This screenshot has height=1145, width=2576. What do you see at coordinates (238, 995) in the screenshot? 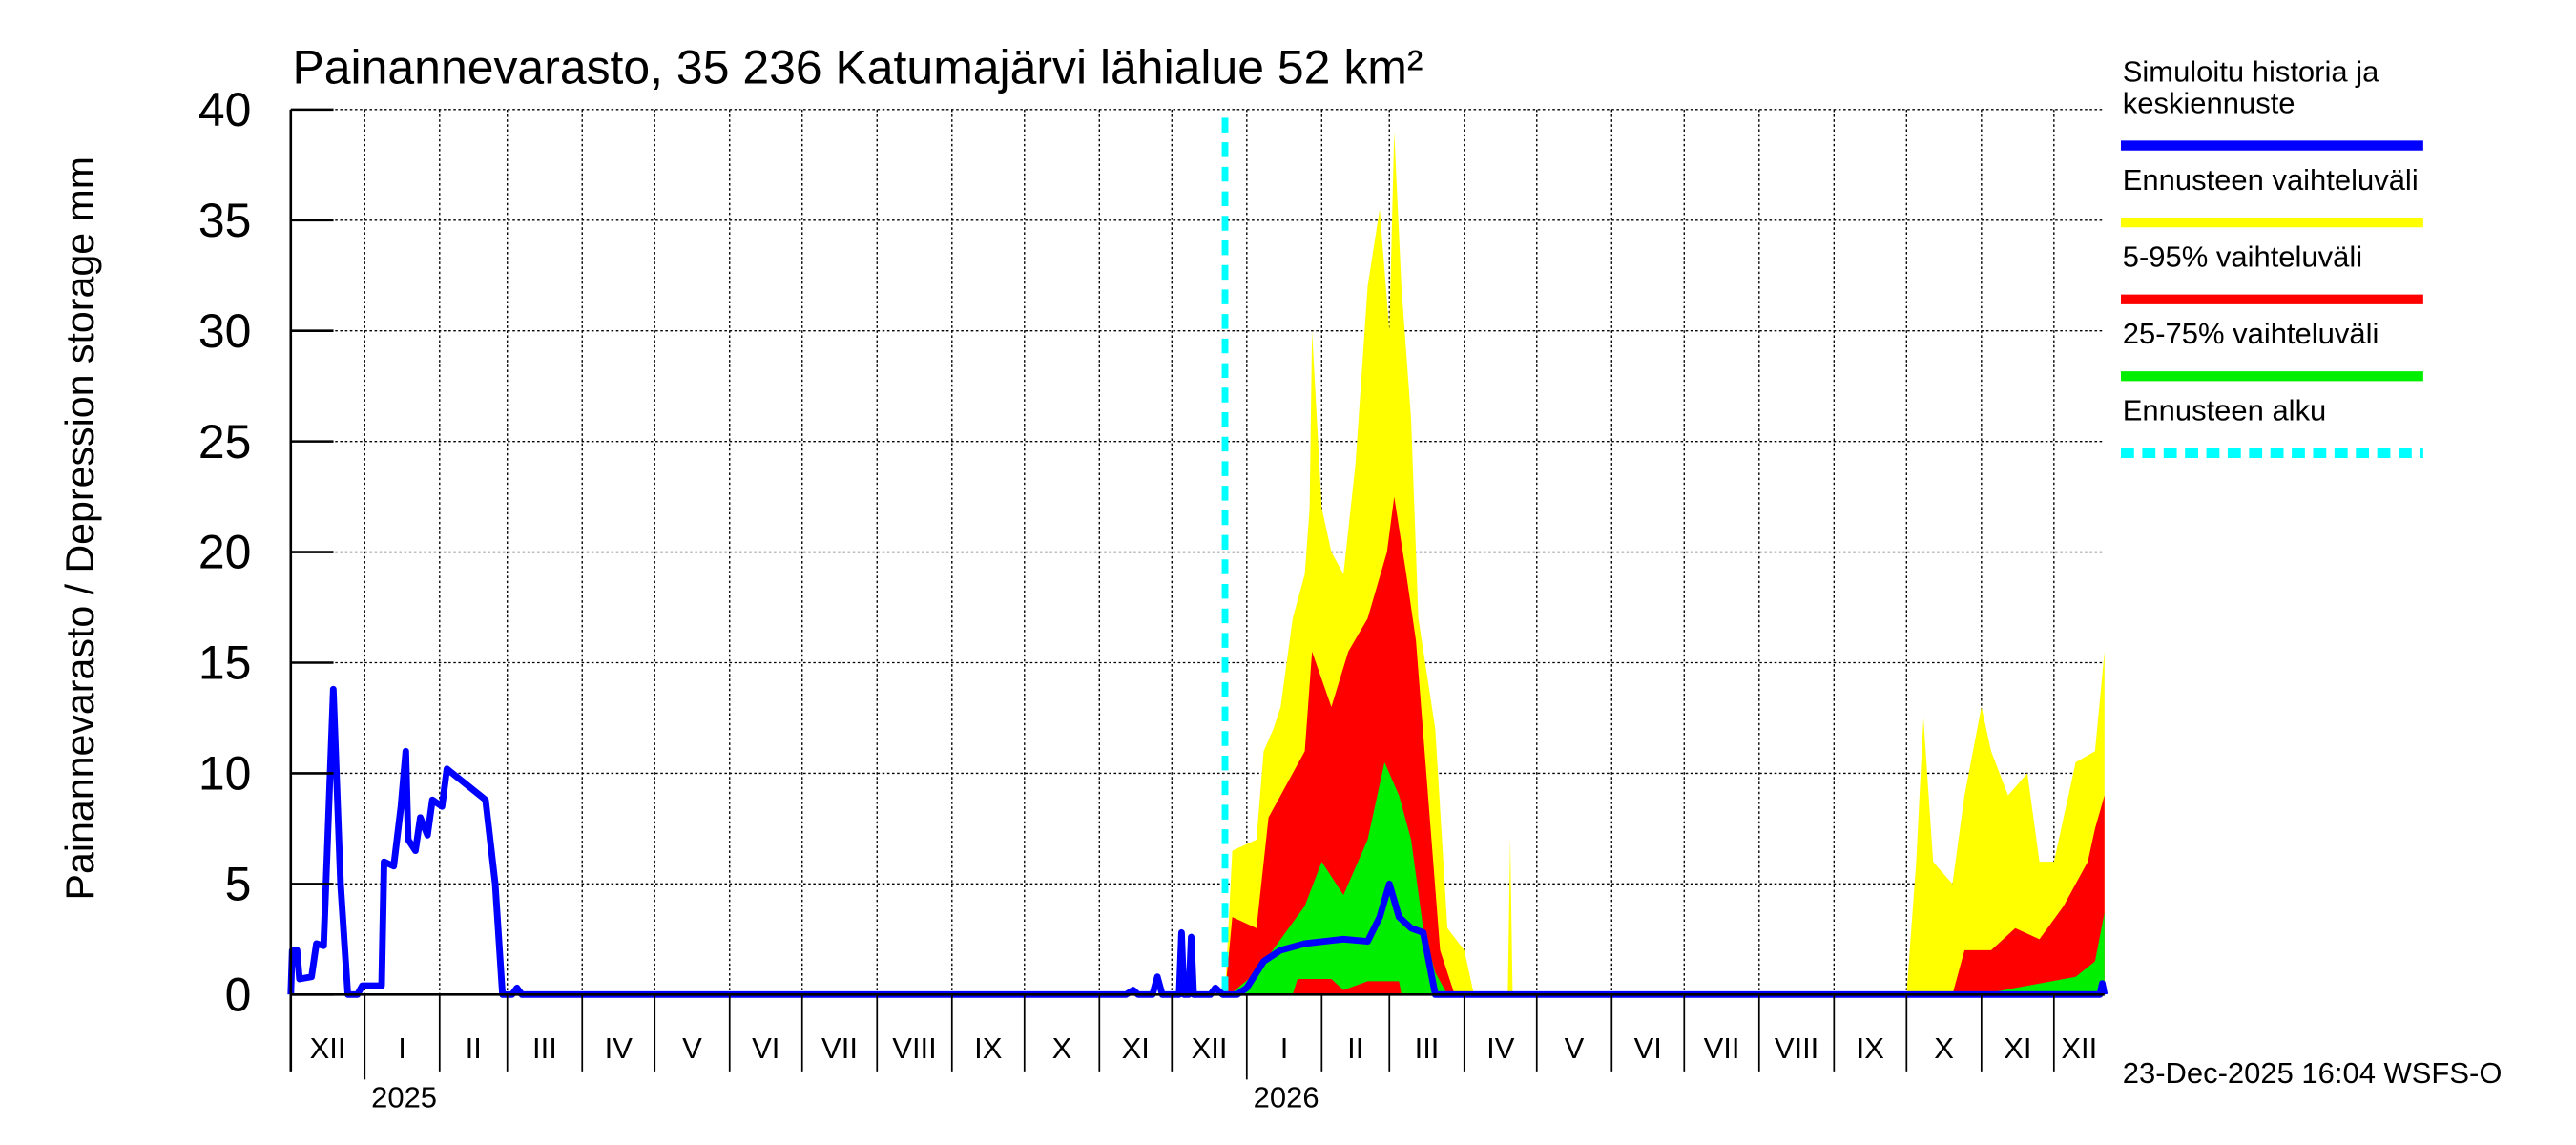
I see `y-tick-label: 0` at bounding box center [238, 995].